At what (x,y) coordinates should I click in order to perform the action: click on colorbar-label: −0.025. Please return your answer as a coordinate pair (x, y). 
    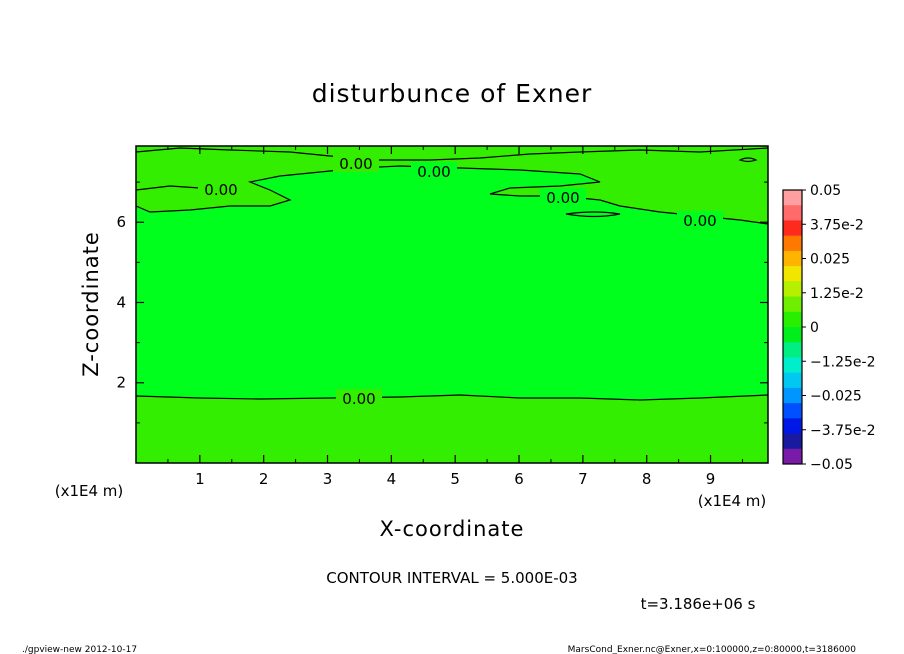
    Looking at the image, I should click on (836, 397).